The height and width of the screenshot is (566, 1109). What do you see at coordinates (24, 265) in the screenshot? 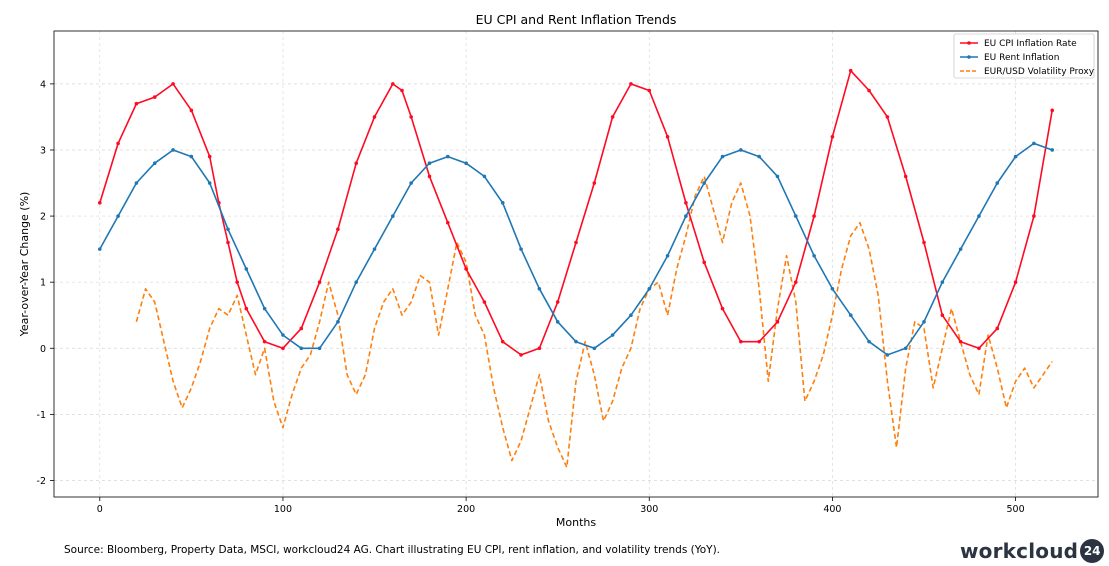
I see `y-axis-label: Year-over-Year Change (%)` at bounding box center [24, 265].